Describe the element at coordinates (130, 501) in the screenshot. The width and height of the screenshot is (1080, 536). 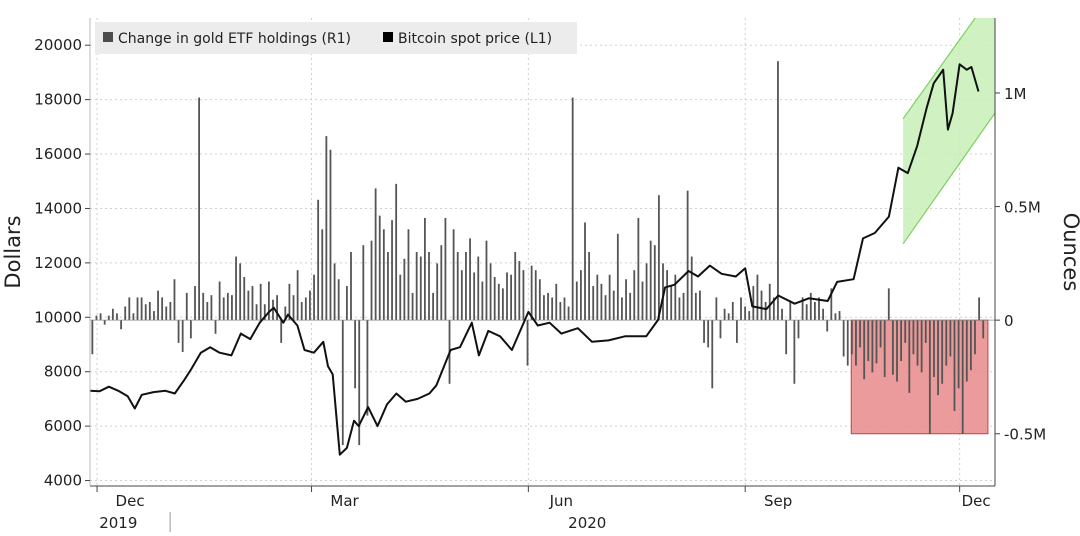
I see `x-tick-label-month: Dec` at that location.